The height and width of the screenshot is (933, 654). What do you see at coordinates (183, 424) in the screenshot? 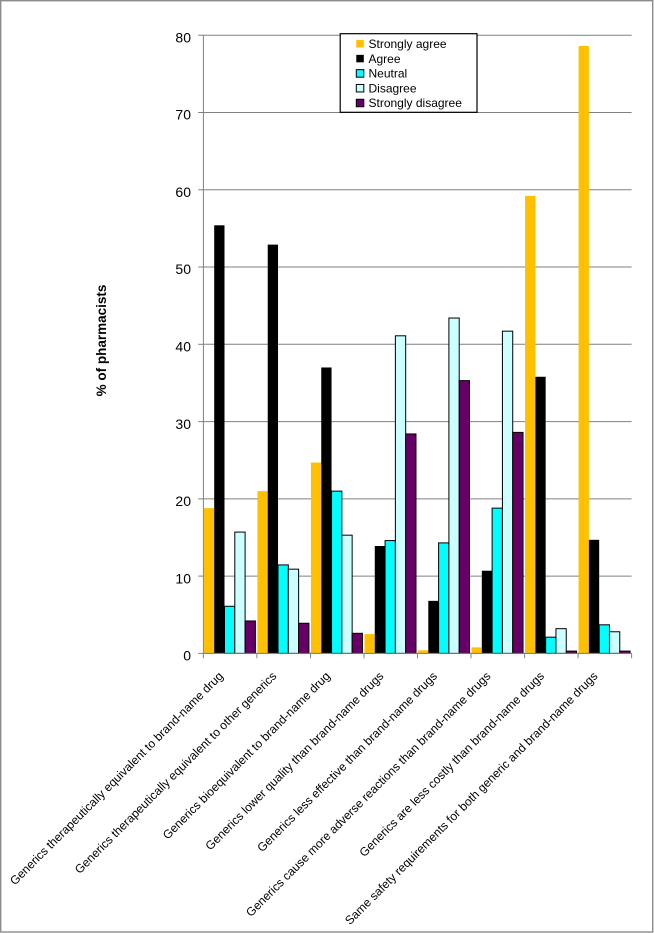
I see `svg-text: 30` at bounding box center [183, 424].